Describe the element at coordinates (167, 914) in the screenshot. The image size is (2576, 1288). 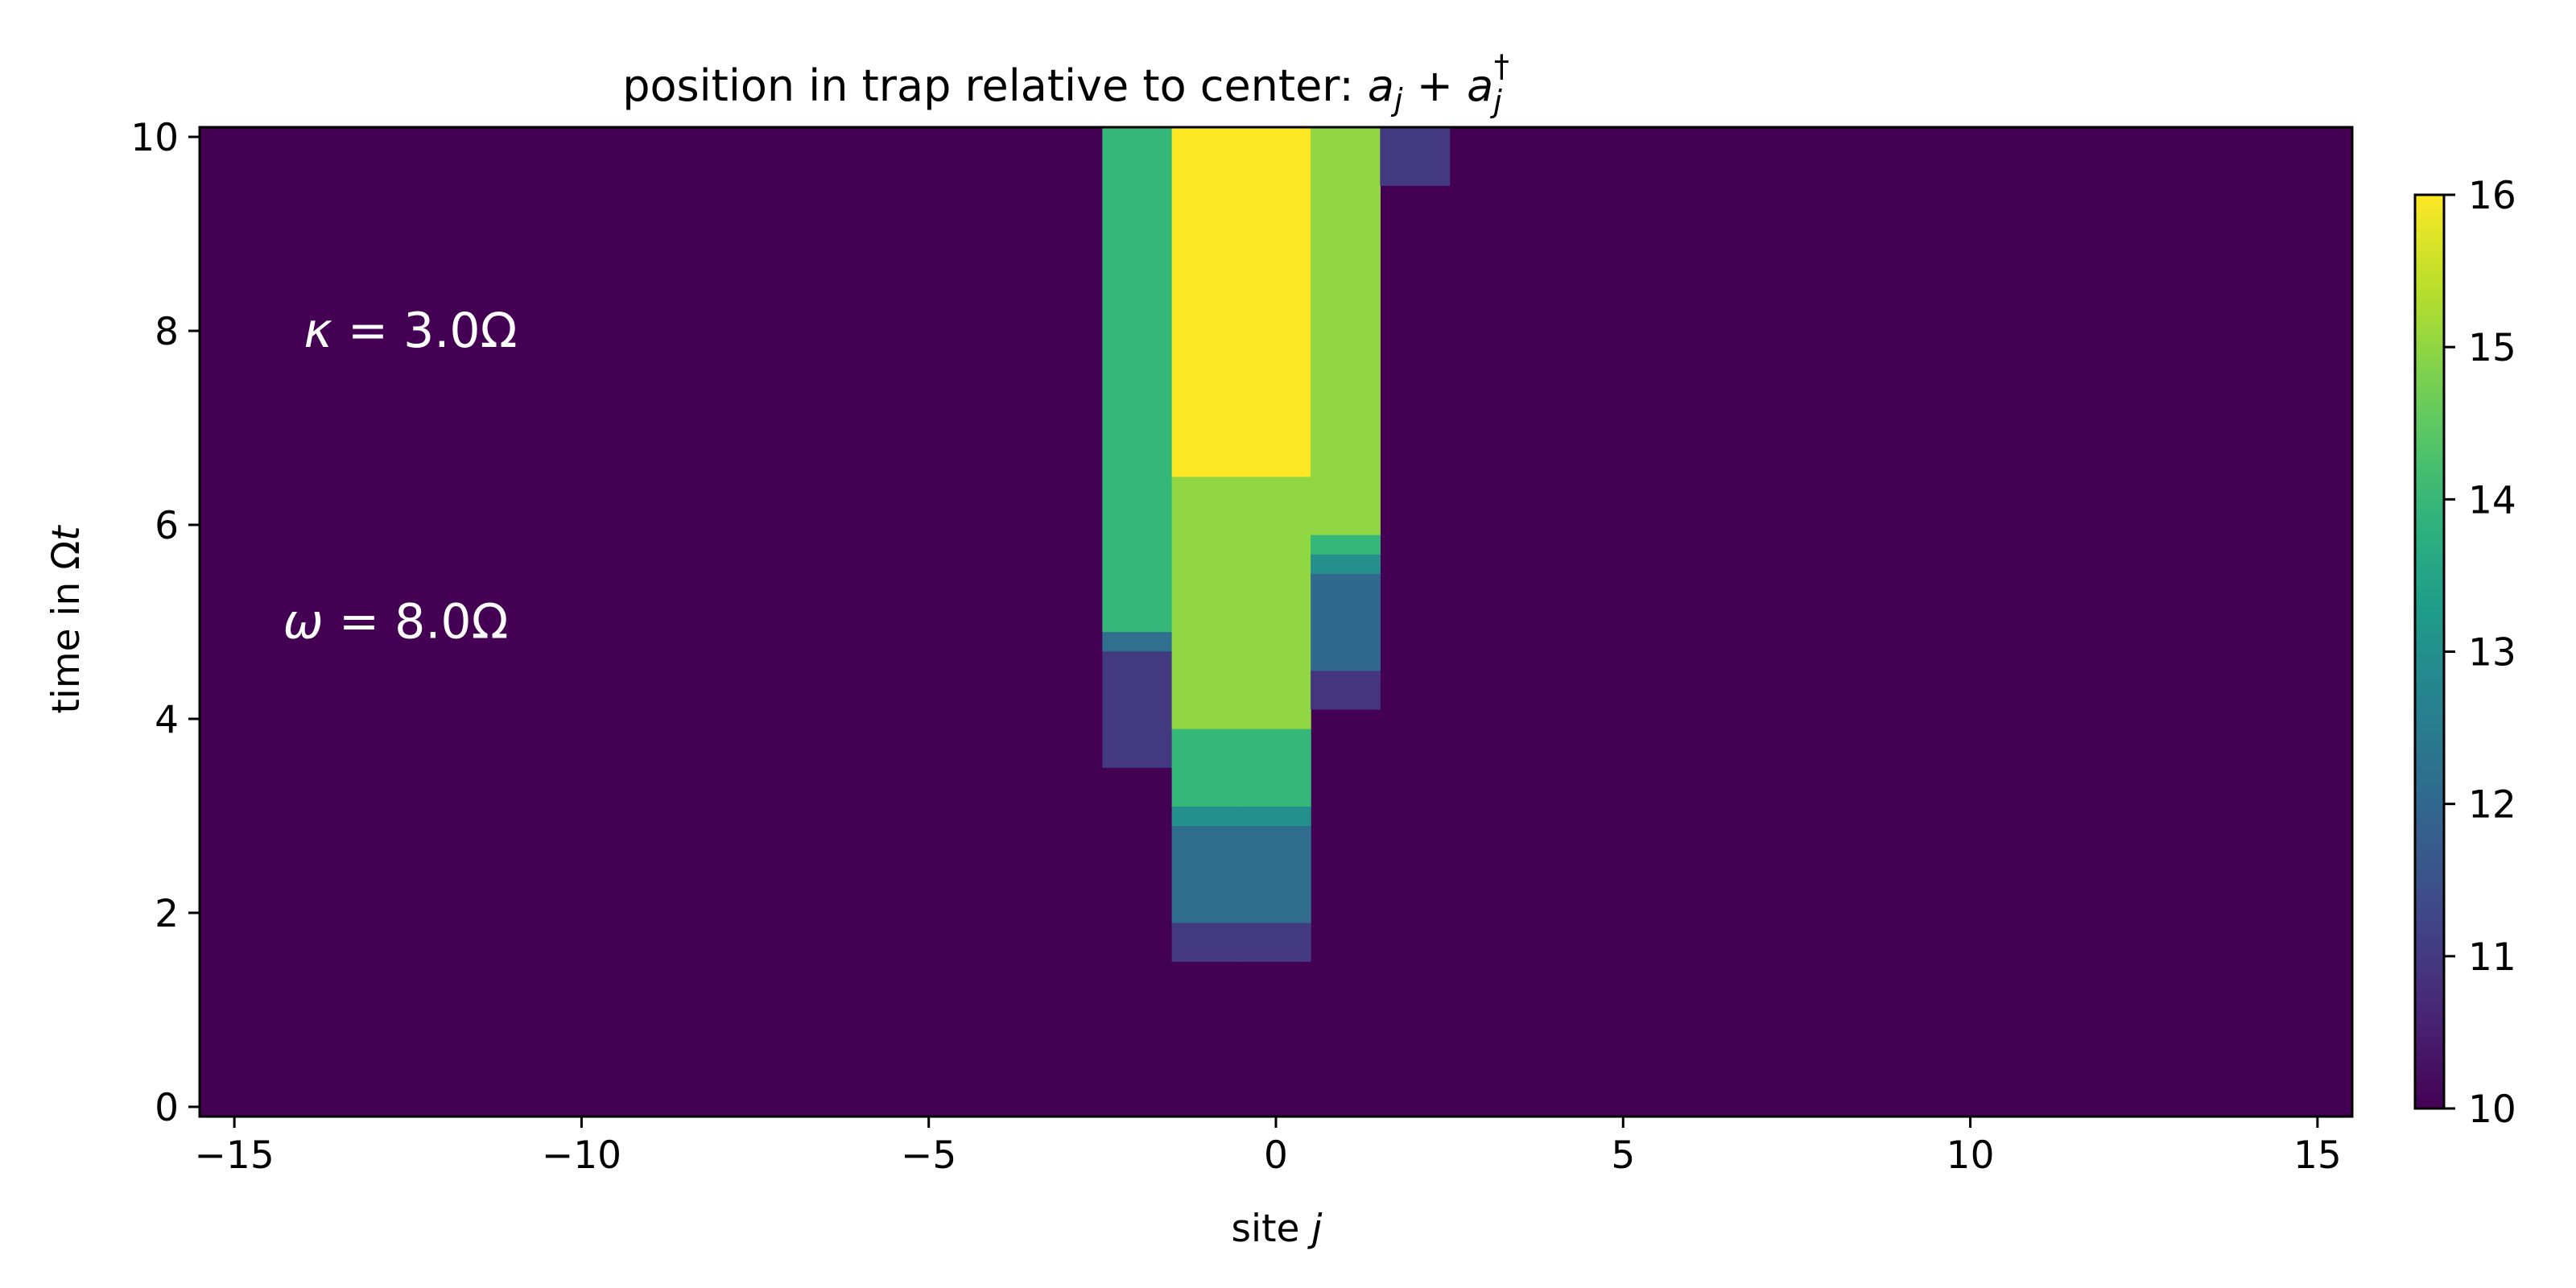
I see `y-tick-label: 2` at that location.